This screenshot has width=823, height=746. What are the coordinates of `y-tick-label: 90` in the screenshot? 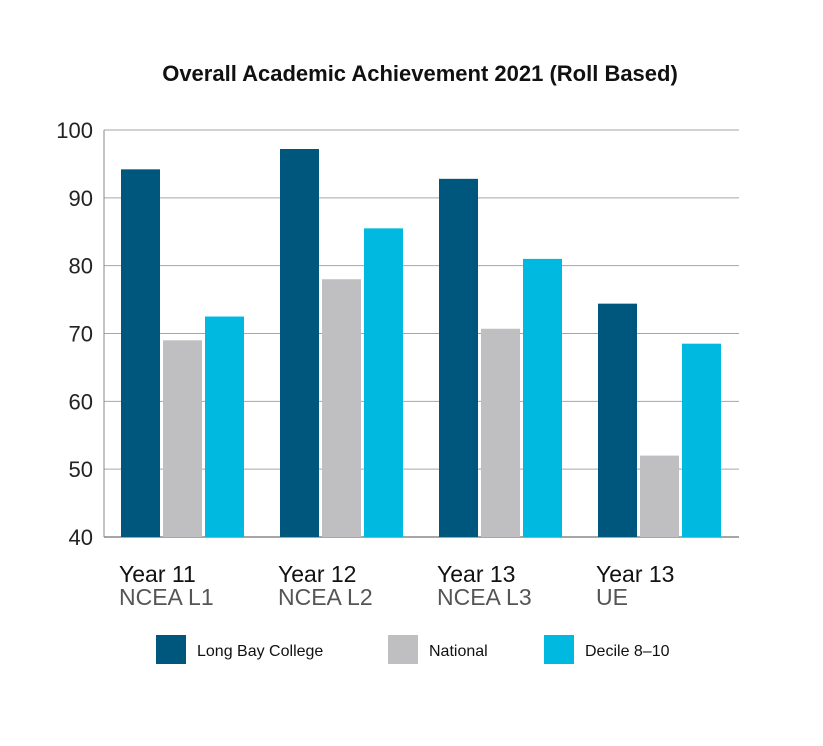 It's located at (81, 198).